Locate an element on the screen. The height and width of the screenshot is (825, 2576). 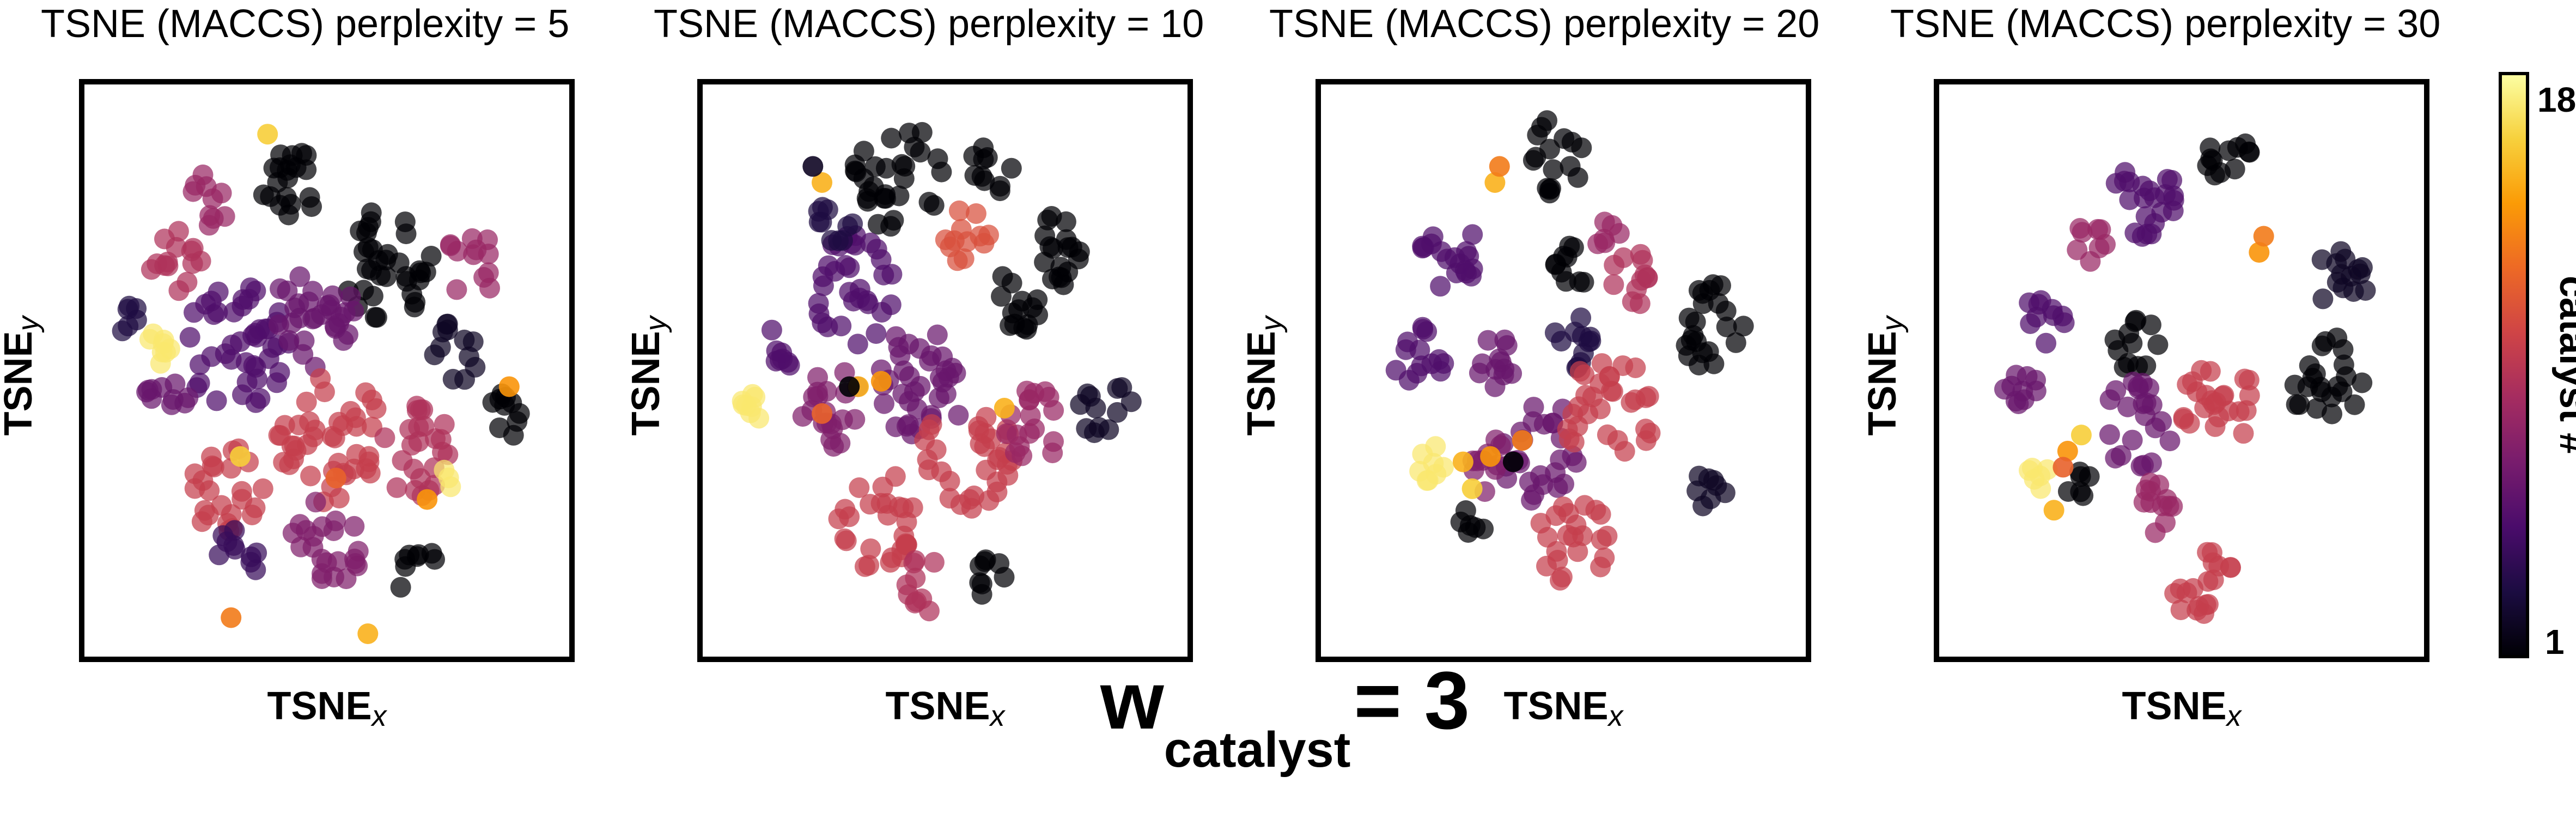
colorbar-tick-max: 18 is located at coordinates (2557, 99).